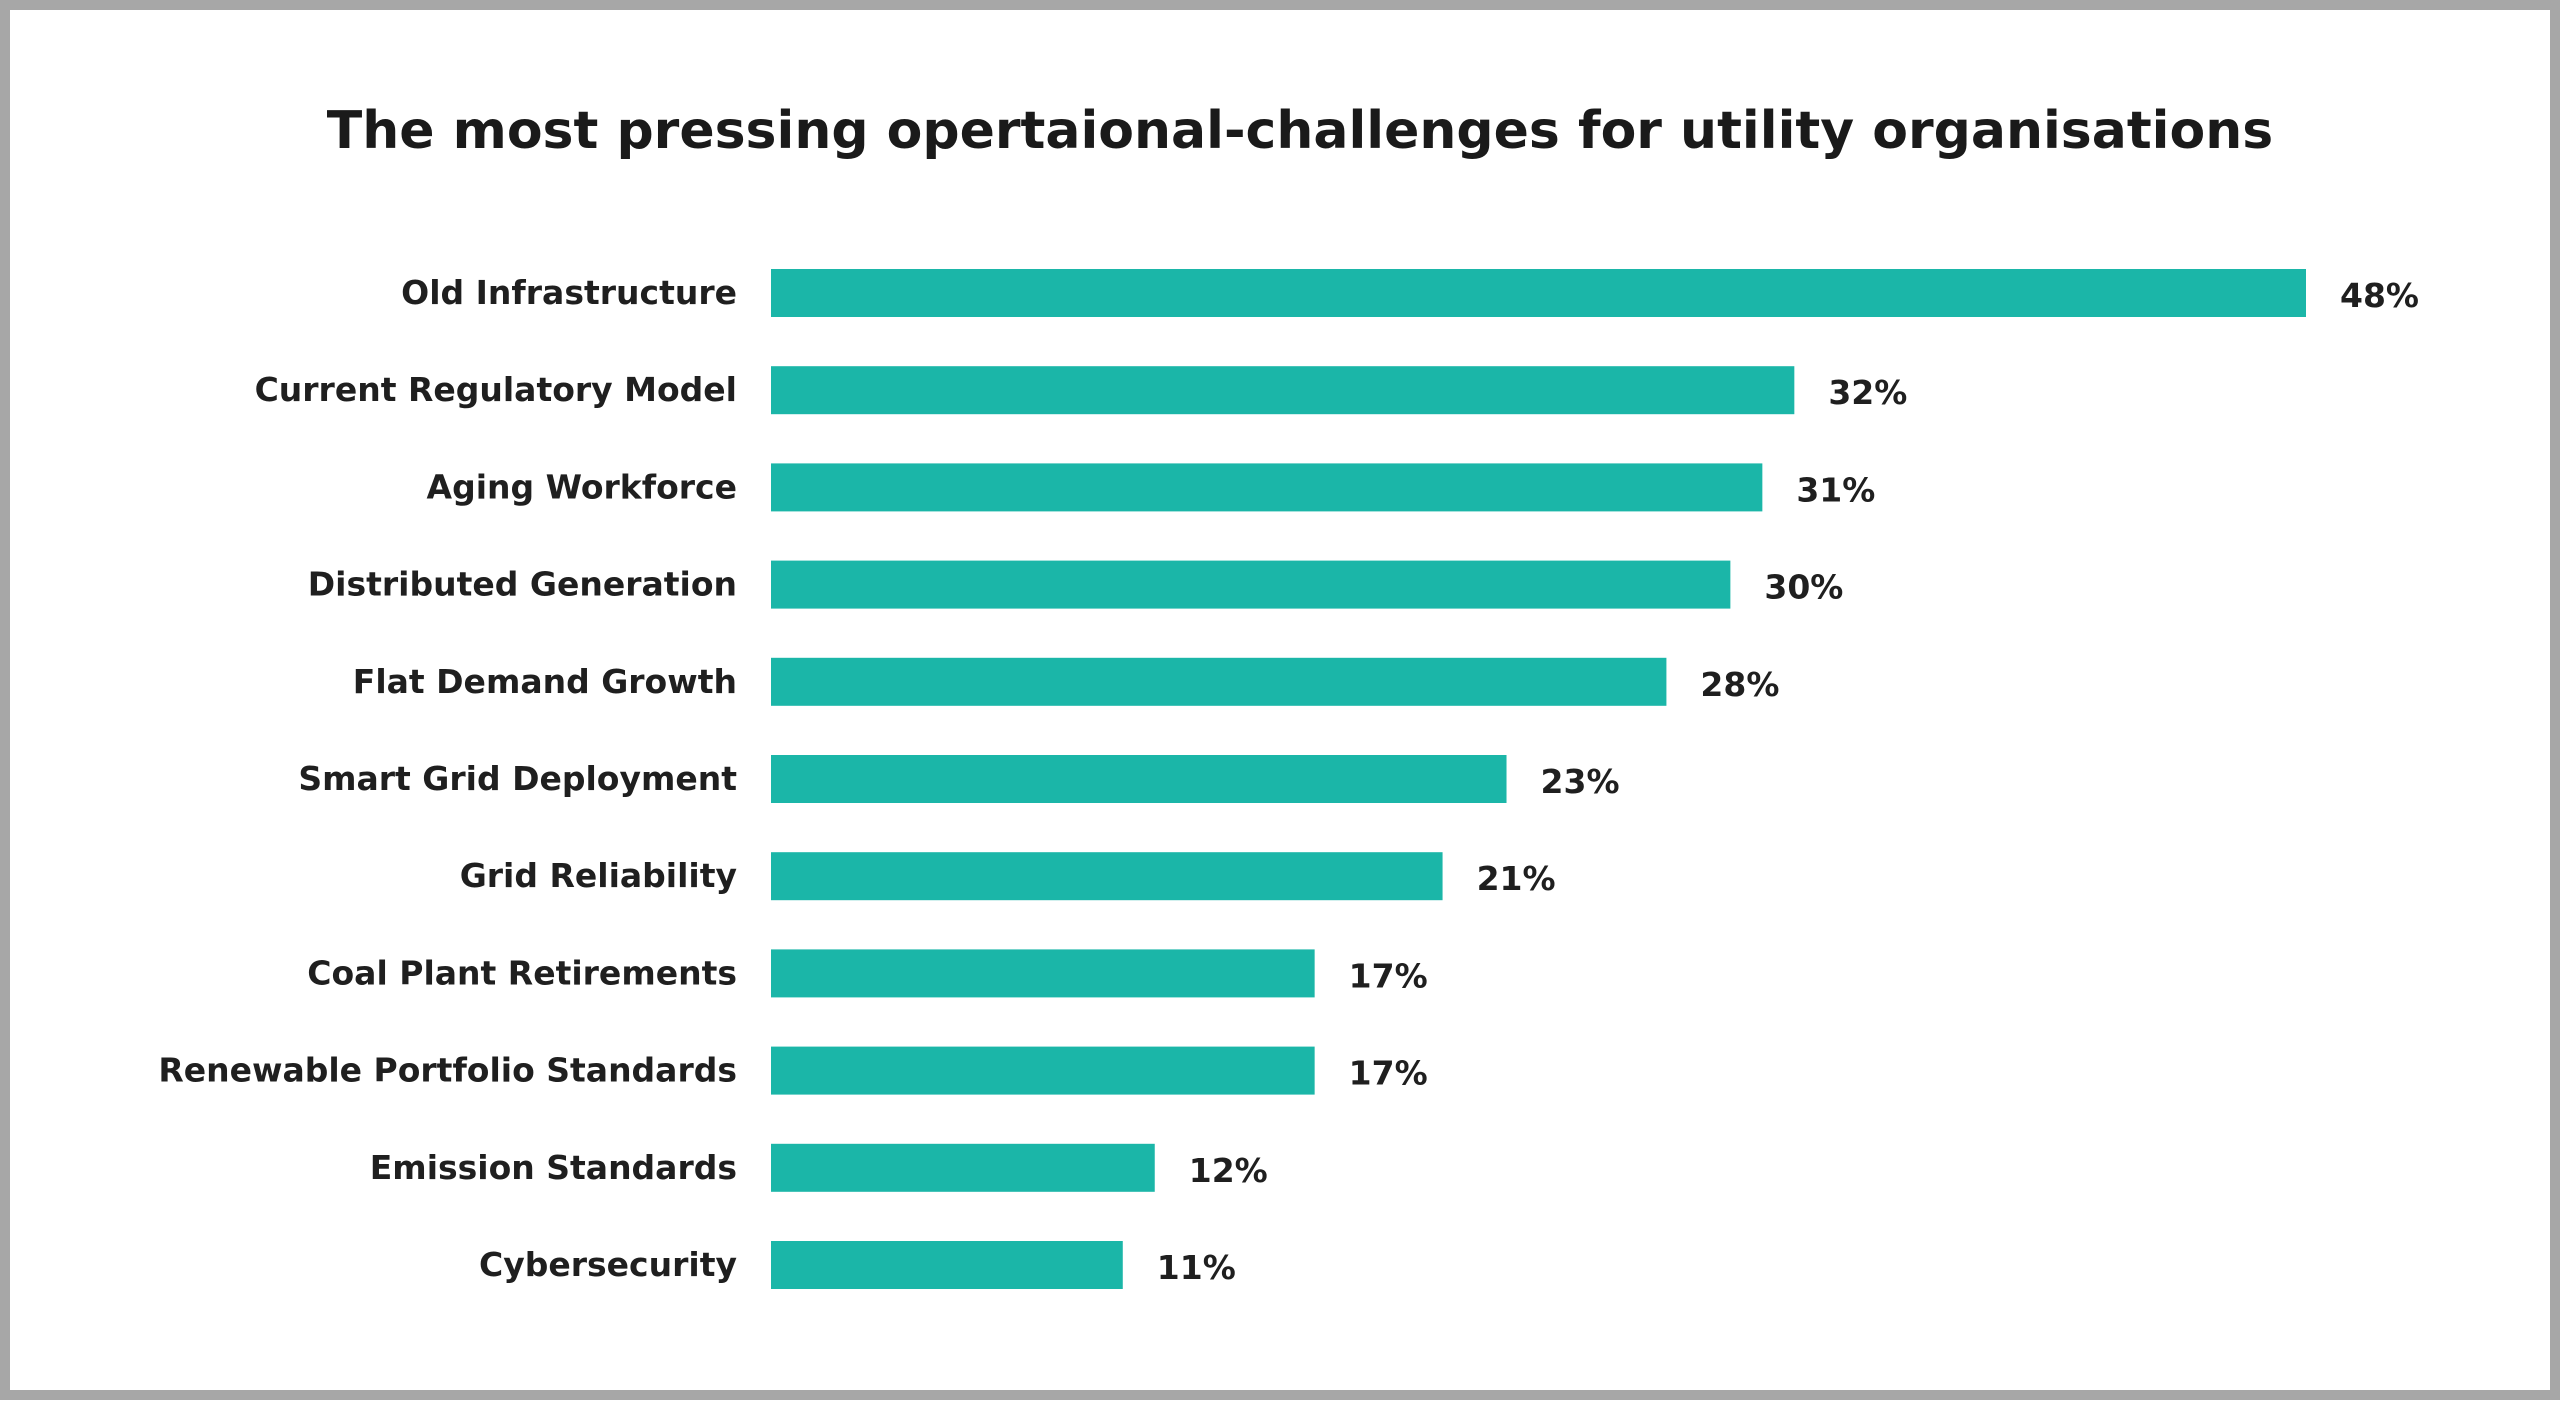  What do you see at coordinates (582, 486) in the screenshot?
I see `category-label: Aging Workforce` at bounding box center [582, 486].